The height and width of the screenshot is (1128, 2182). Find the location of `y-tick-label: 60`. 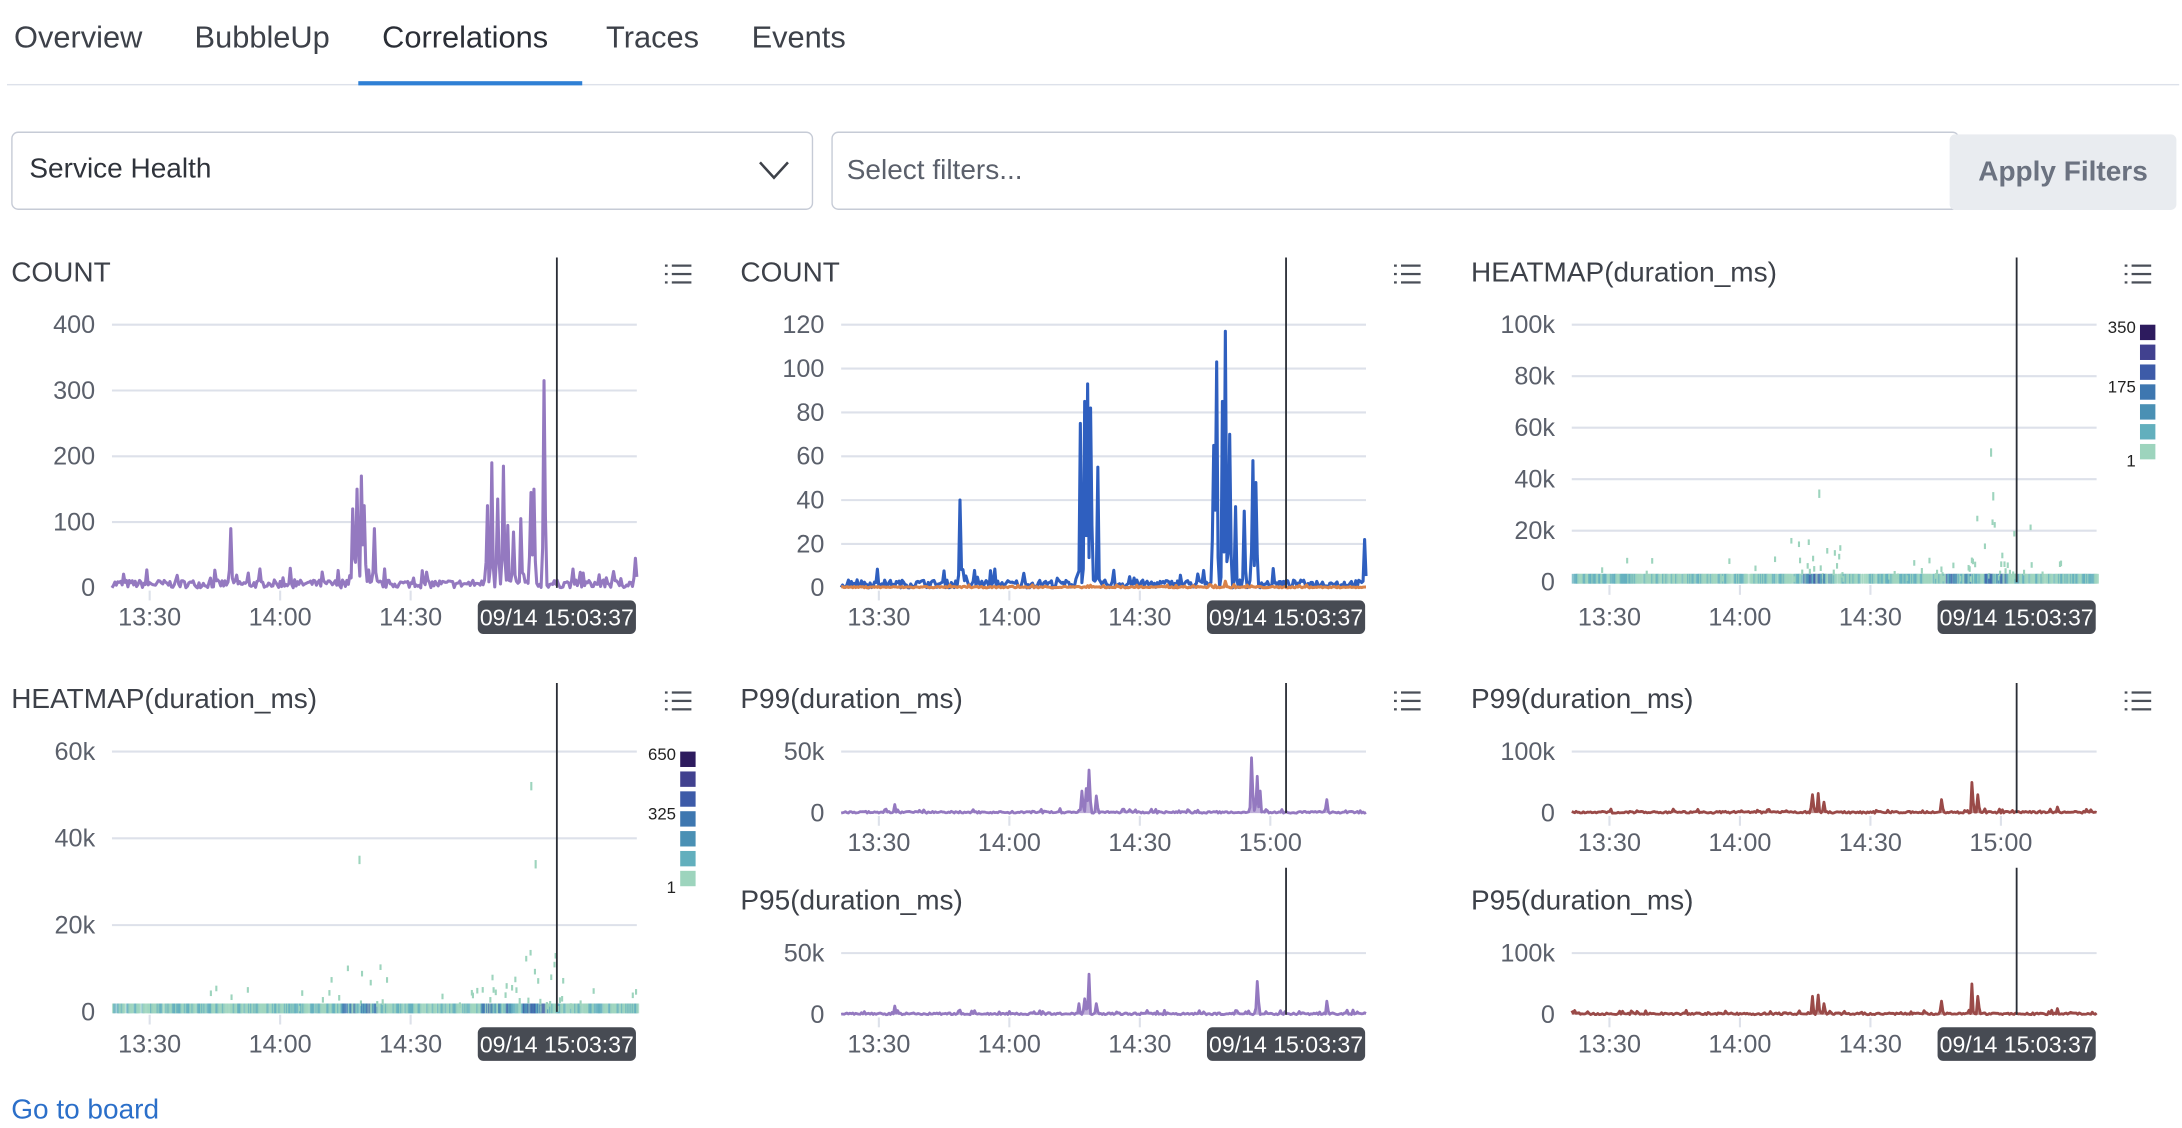

y-tick-label: 60 is located at coordinates (810, 457).